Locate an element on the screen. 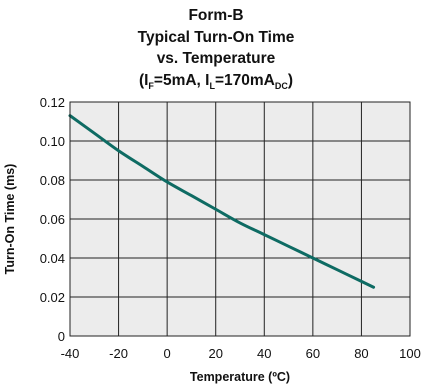  title-condition-sub-l: L is located at coordinates (212, 86).